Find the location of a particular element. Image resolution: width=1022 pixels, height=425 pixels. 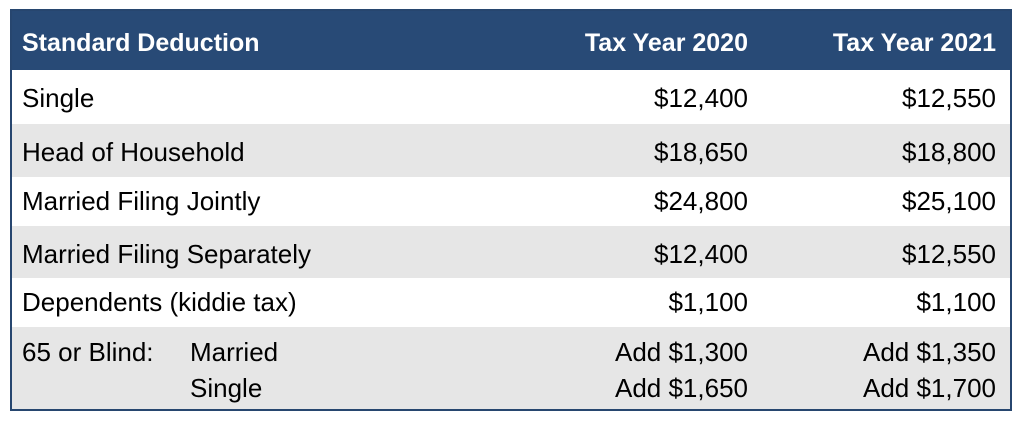

value-2021-single: Add $1,700 is located at coordinates (929, 388).